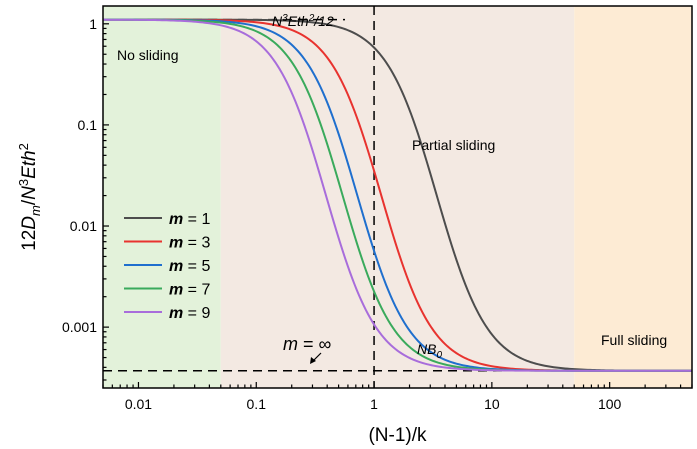  I want to click on y-tick-label: 0.1, so click(88, 125).